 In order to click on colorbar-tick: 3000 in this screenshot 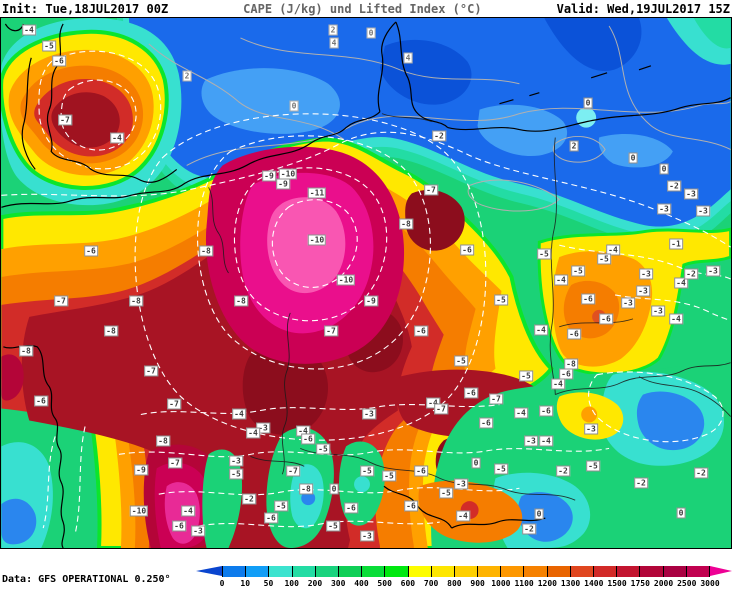, I will do `click(710, 583)`.